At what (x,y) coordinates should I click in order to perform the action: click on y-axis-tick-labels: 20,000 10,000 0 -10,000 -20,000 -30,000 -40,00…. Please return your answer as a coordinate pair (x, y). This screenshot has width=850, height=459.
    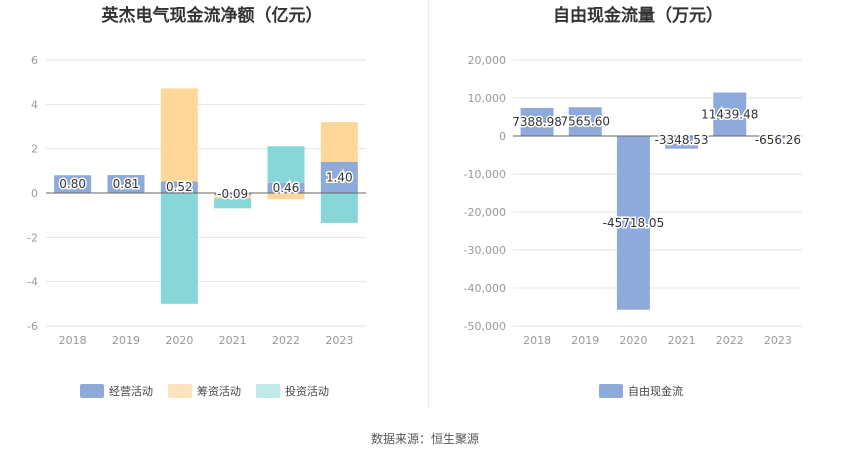
    Looking at the image, I should click on (485, 193).